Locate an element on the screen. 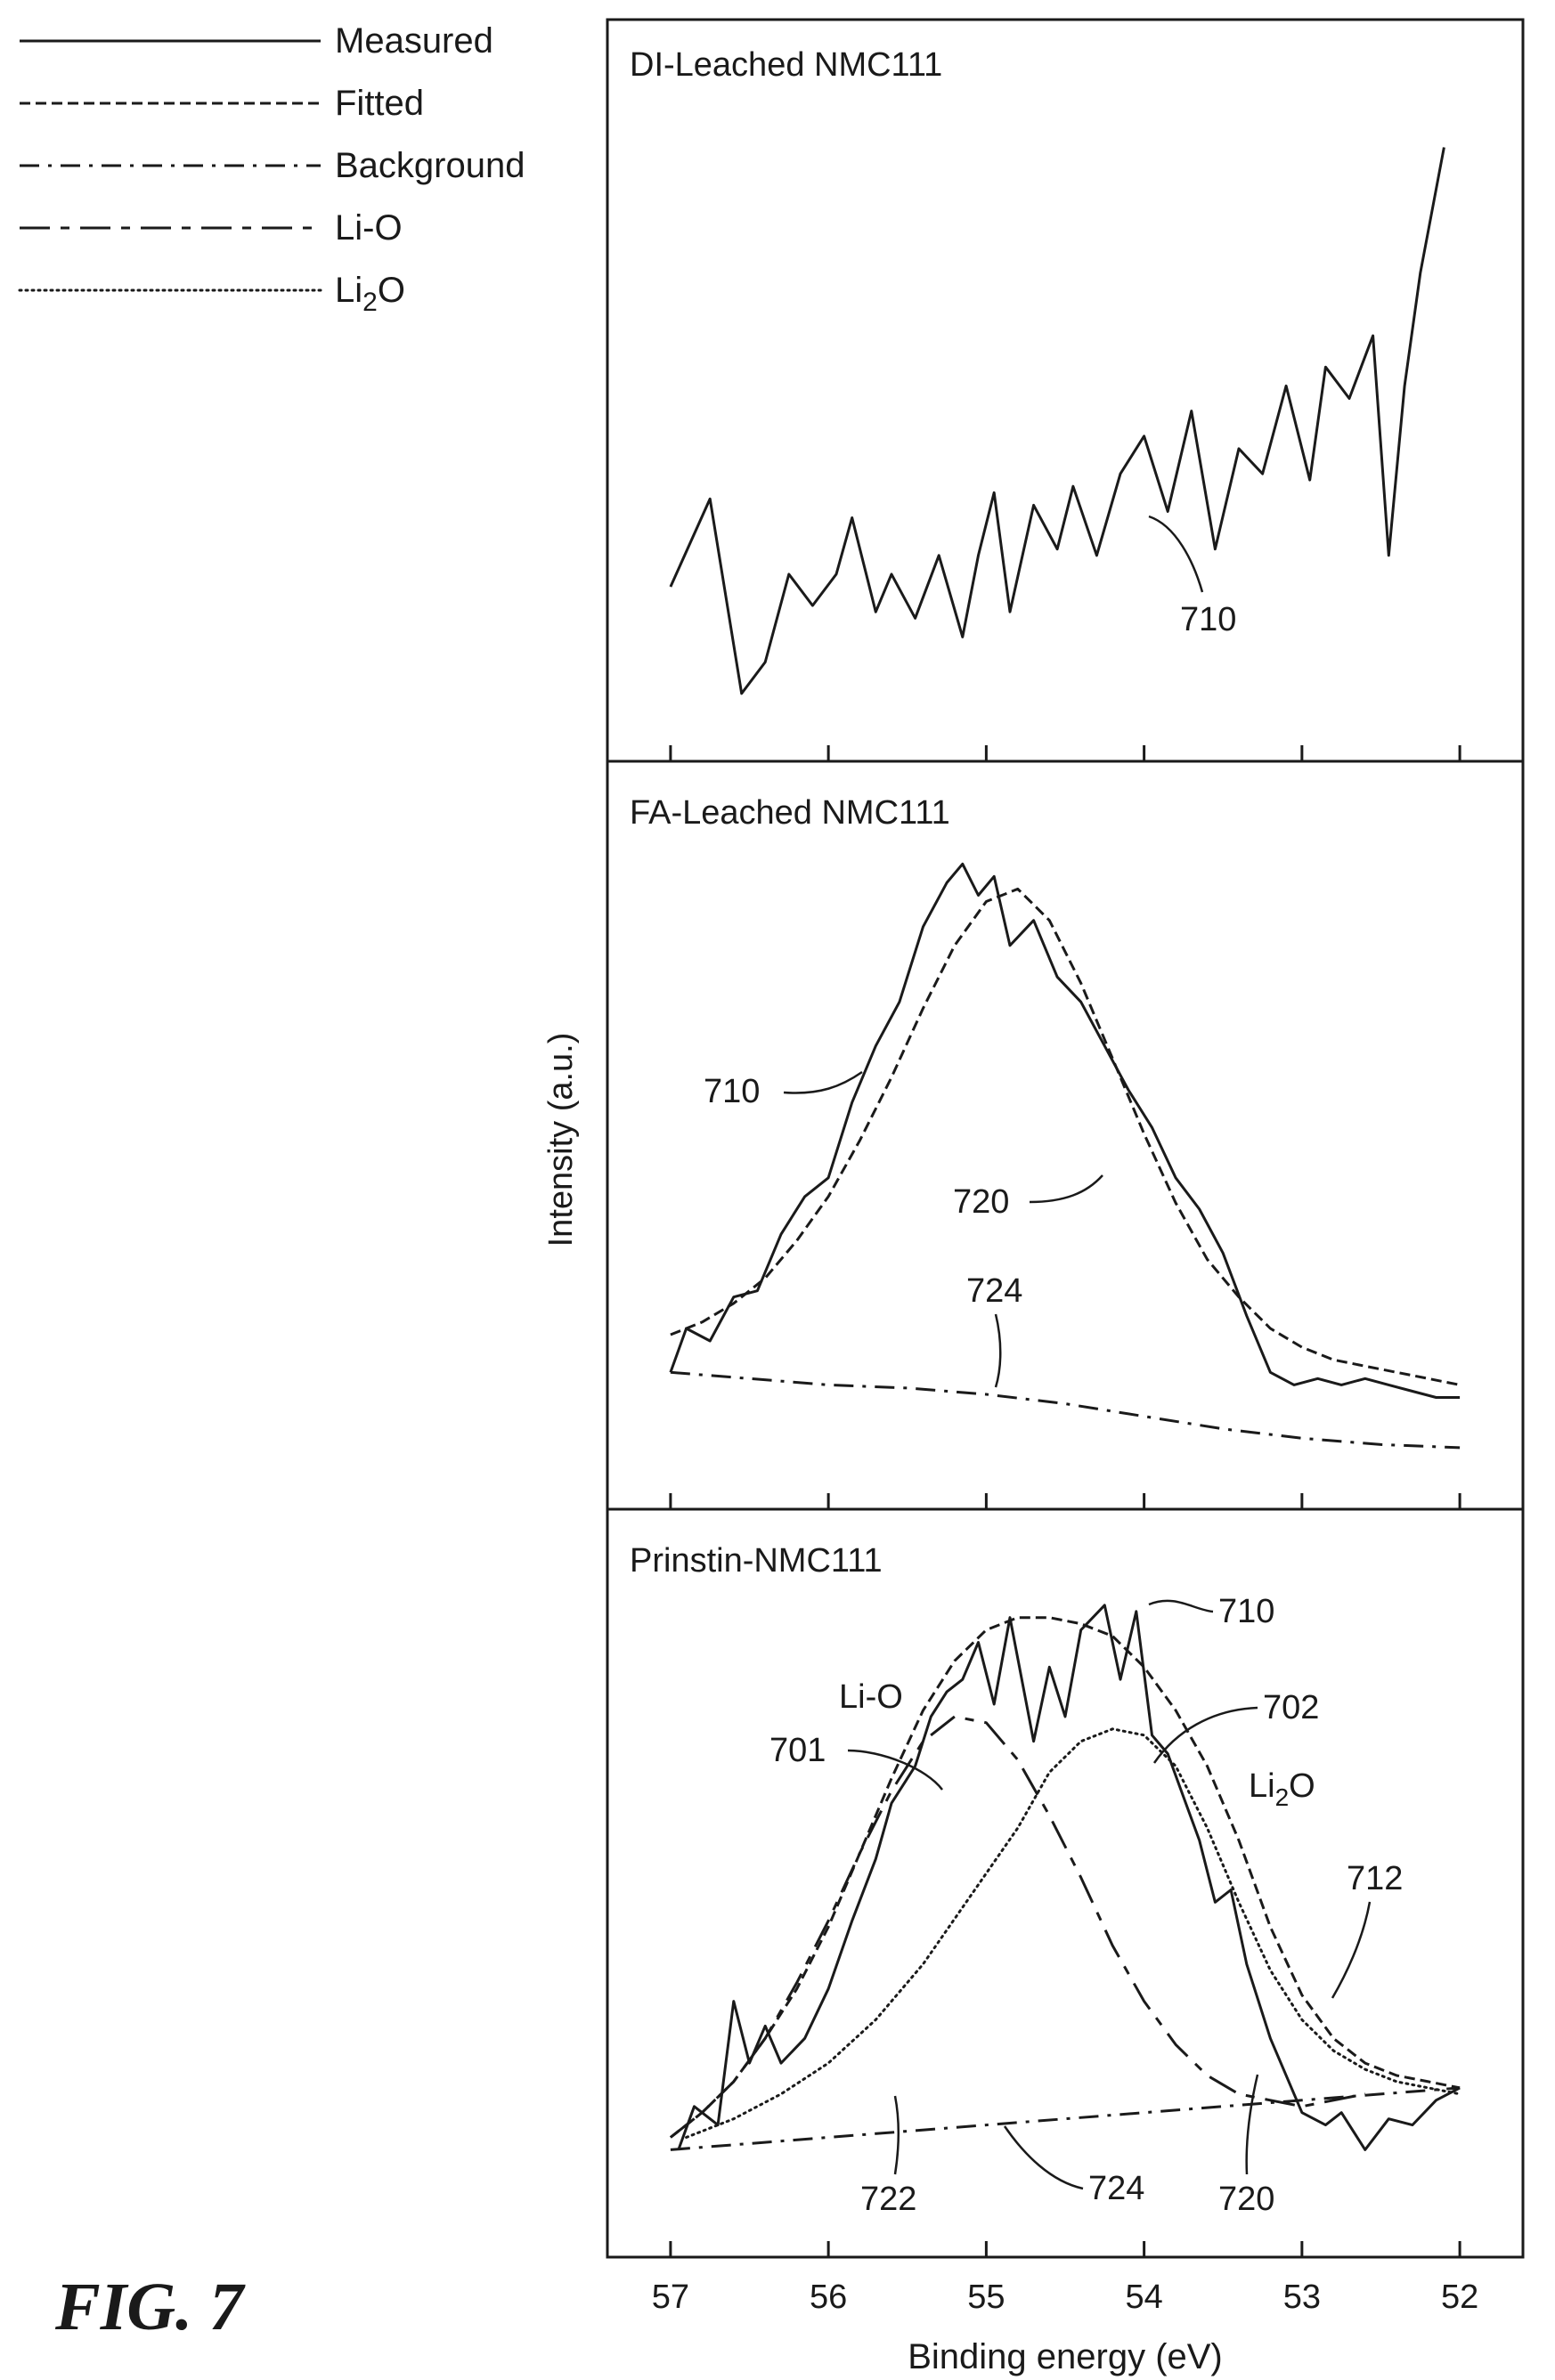 This screenshot has width=1555, height=2380. legend-label-1: Measured is located at coordinates (414, 41).